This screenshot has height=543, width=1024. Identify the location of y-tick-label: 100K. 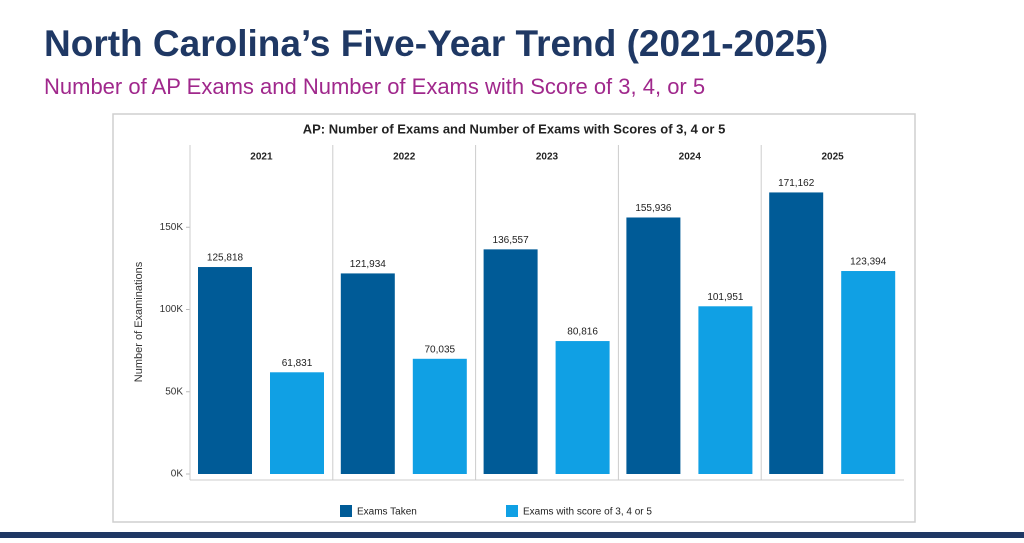
(172, 309).